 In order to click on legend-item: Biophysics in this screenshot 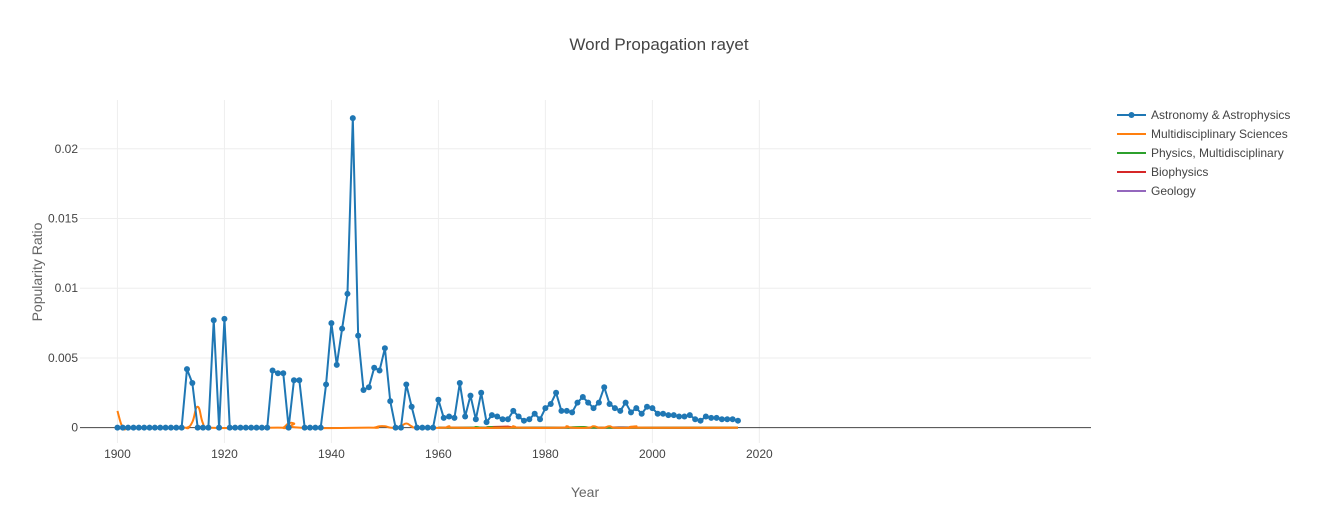, I will do `click(1162, 172)`.